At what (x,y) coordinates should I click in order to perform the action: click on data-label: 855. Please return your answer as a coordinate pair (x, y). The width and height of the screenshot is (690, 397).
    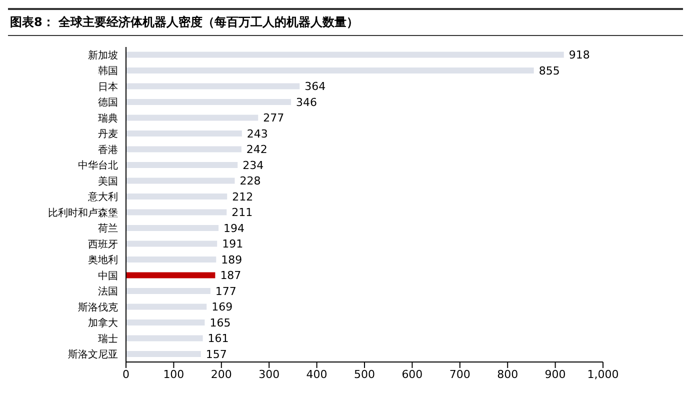
    Looking at the image, I should click on (549, 71).